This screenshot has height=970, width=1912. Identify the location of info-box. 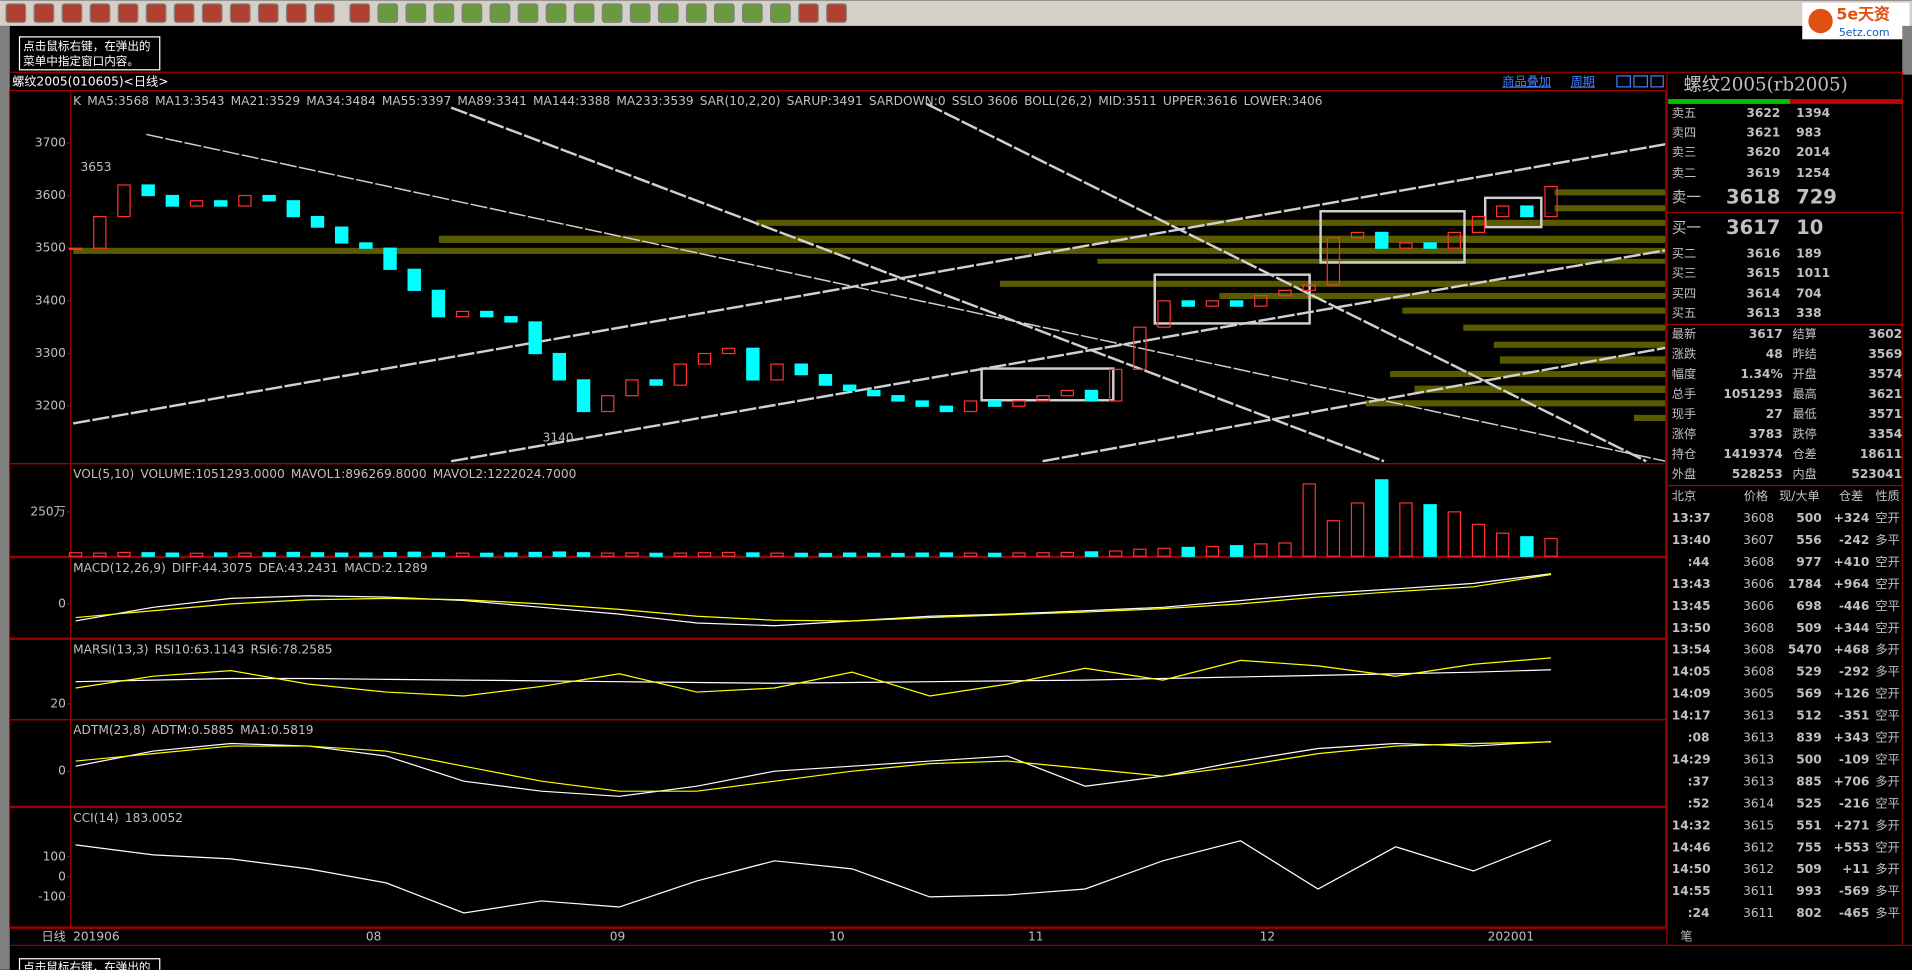
(89, 53).